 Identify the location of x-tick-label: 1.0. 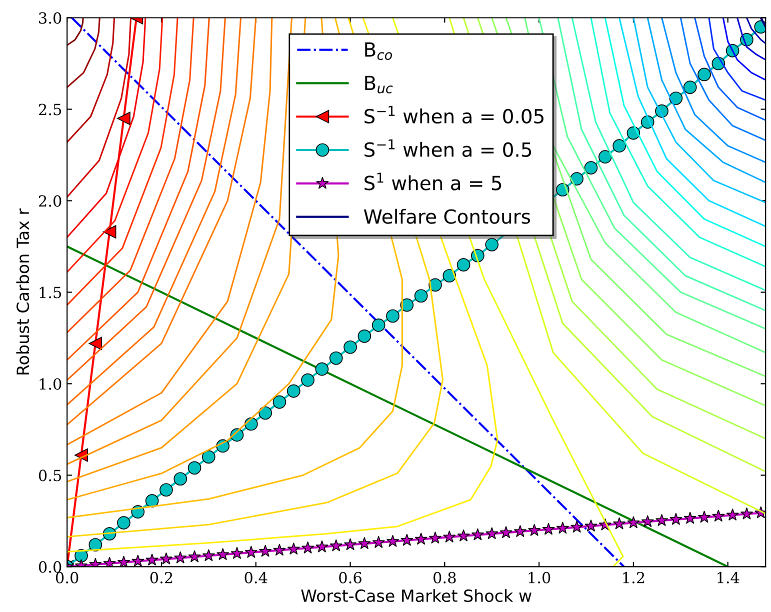
(539, 578).